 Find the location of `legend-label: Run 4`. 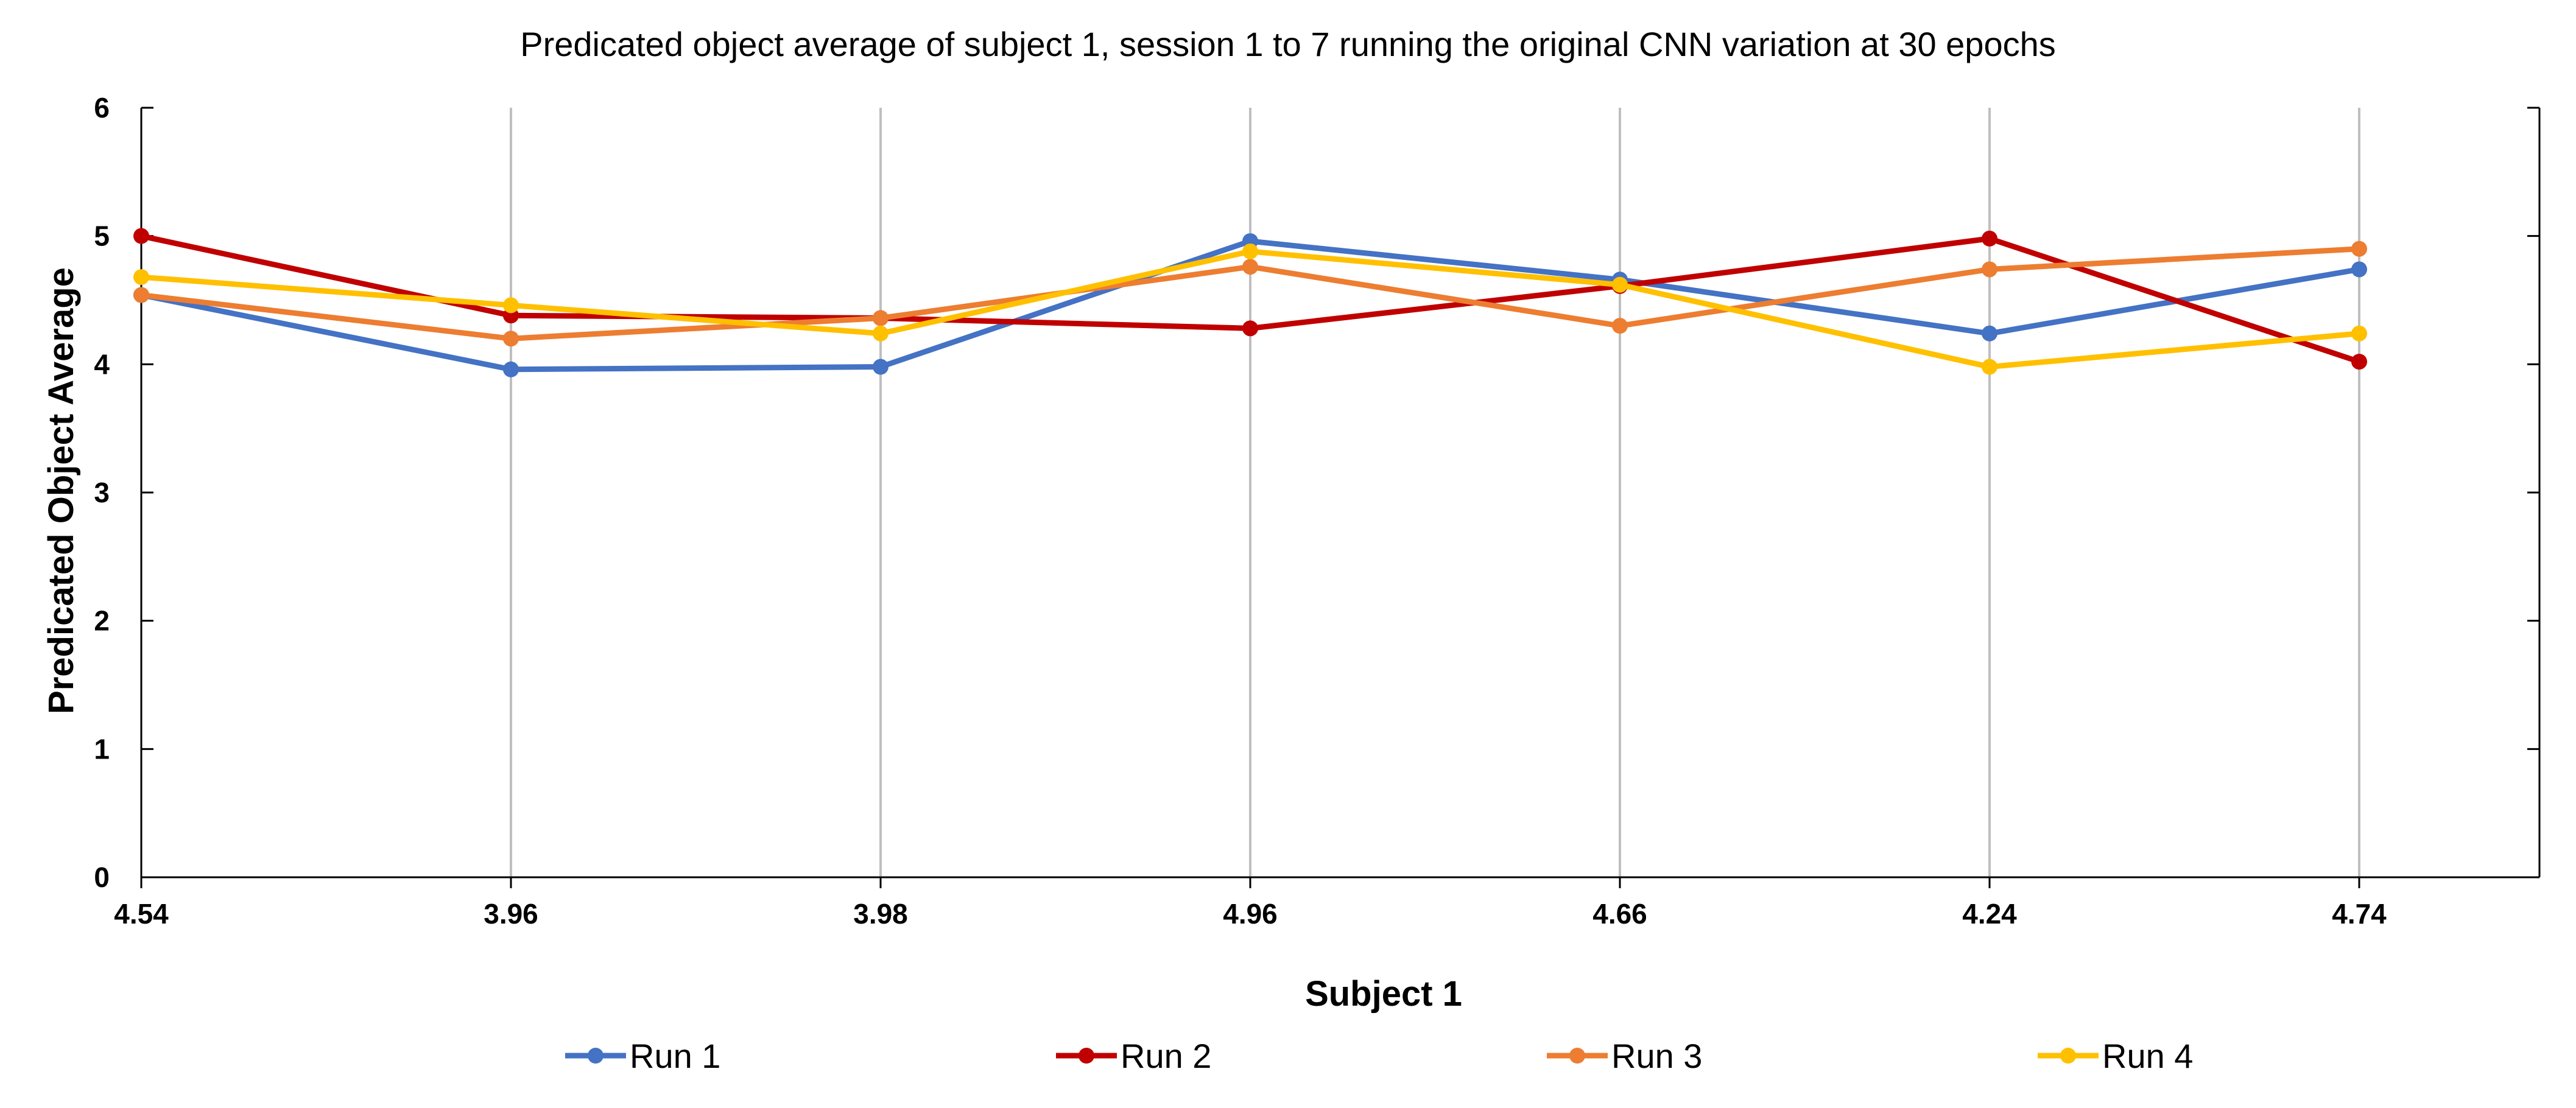

legend-label: Run 4 is located at coordinates (2147, 1056).